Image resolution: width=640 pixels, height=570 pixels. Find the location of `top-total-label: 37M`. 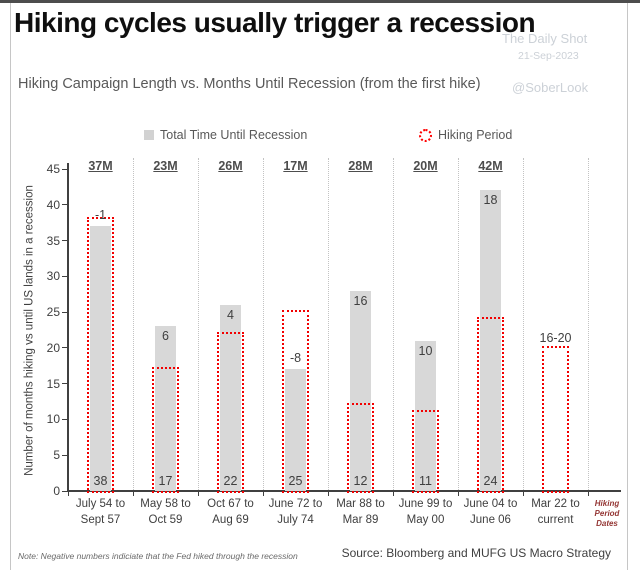

top-total-label: 37M is located at coordinates (100, 166).